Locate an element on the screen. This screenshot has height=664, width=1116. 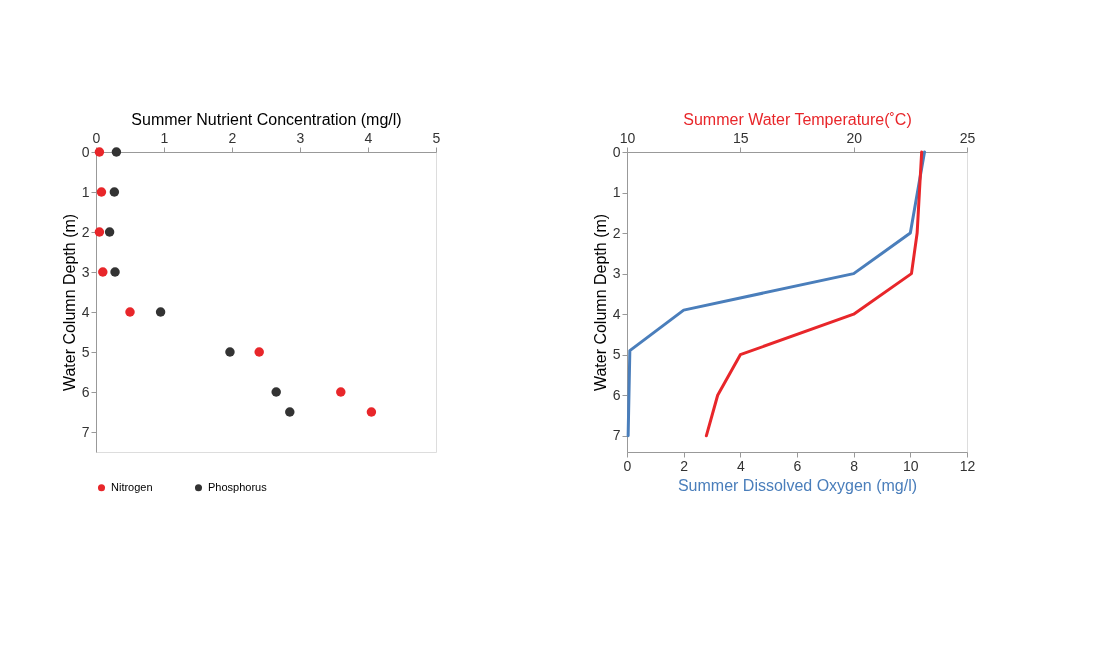
x-tick-label: 1 is located at coordinates (164, 137).